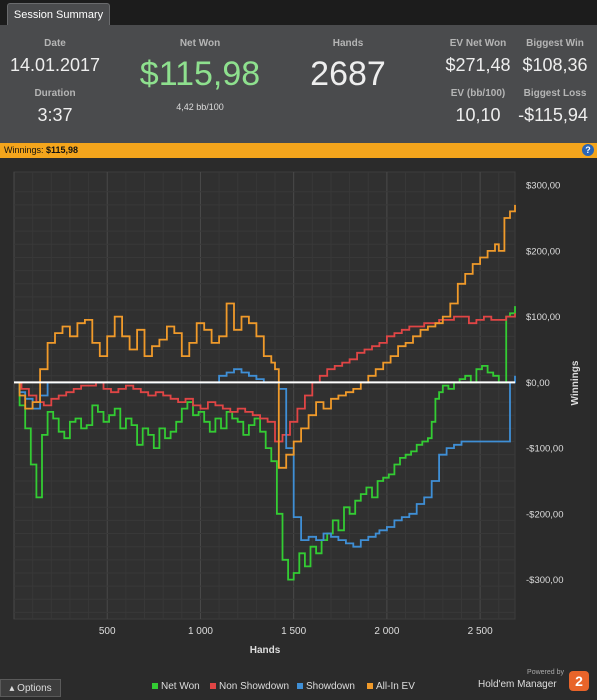 The width and height of the screenshot is (597, 700). I want to click on tab-session-summary: Session Summary, so click(58, 14).